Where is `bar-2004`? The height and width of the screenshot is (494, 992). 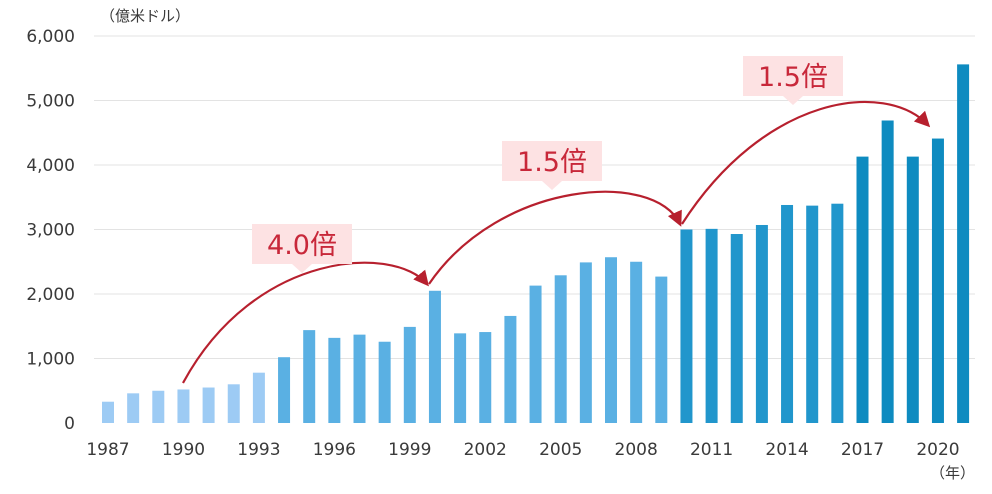 bar-2004 is located at coordinates (535, 354).